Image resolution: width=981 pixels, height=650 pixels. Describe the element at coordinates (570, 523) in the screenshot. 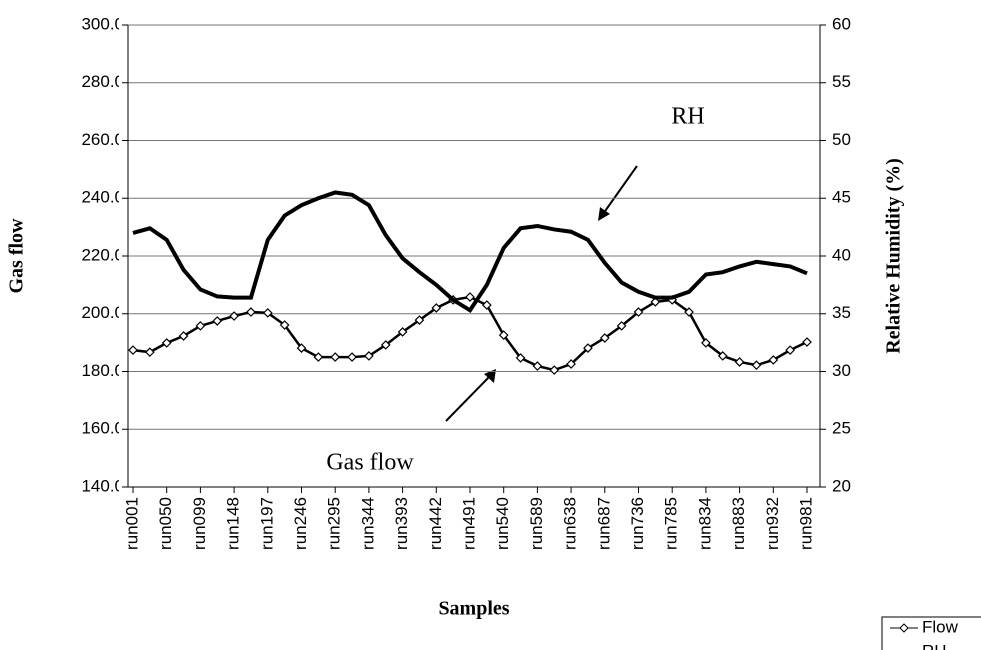

I see `x-tick-label: run638` at that location.